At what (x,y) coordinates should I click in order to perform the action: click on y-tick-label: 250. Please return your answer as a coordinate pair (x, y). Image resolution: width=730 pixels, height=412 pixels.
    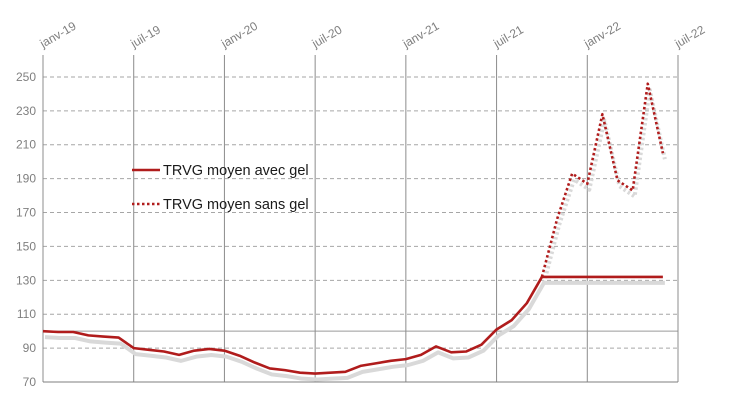
    Looking at the image, I should click on (26, 77).